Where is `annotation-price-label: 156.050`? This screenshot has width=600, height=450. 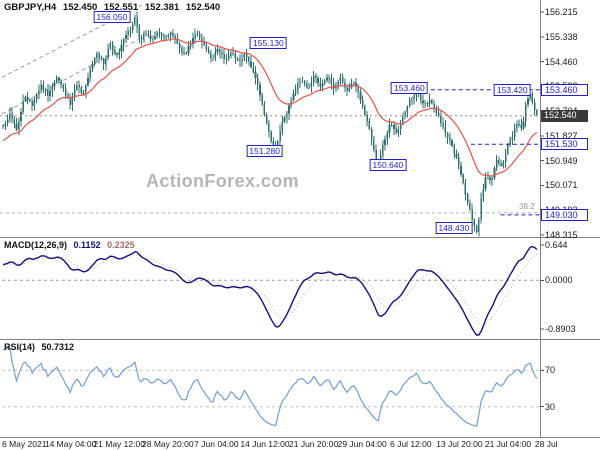 annotation-price-label: 156.050 is located at coordinates (112, 16).